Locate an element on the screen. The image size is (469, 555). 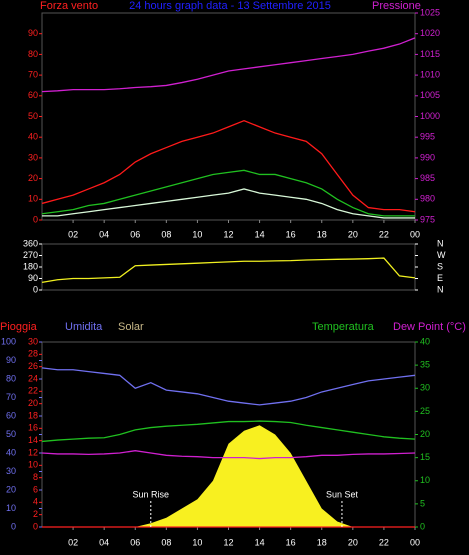
y-axis-title: Forza vento is located at coordinates (69, 6).